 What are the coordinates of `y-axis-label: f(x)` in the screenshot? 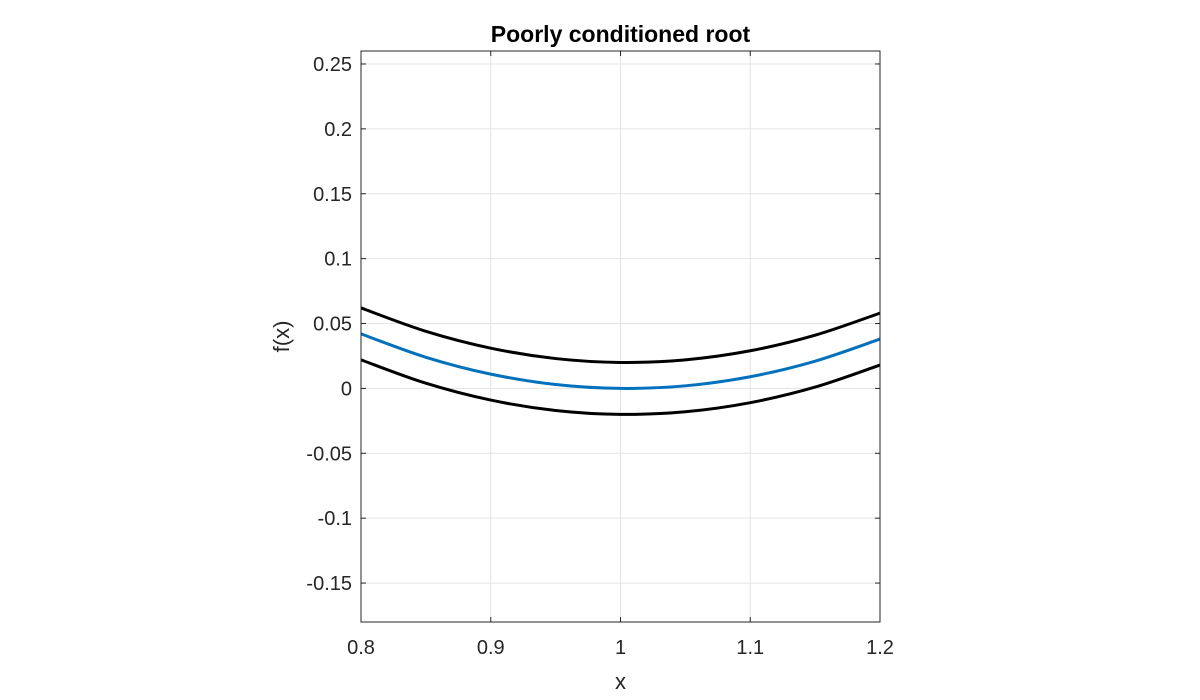 It's located at (281, 337).